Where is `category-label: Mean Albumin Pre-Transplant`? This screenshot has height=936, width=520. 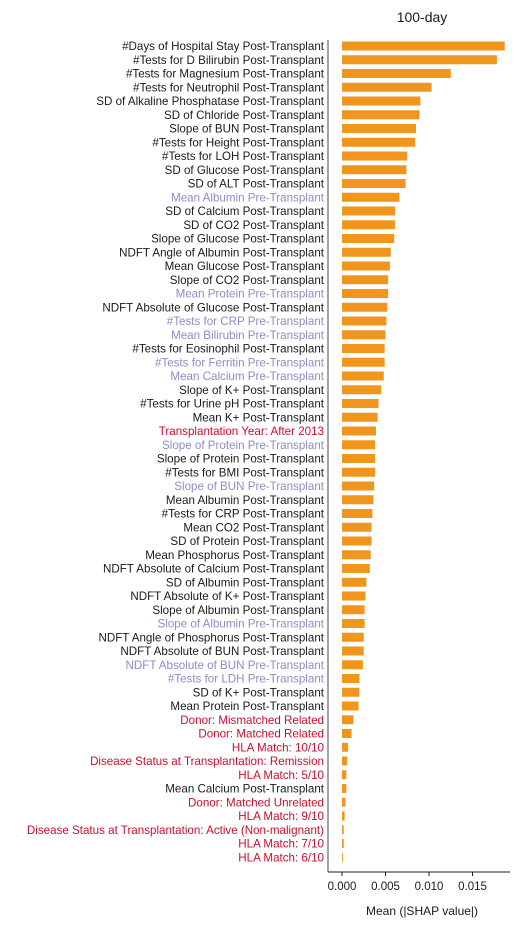
category-label: Mean Albumin Pre-Transplant is located at coordinates (248, 197).